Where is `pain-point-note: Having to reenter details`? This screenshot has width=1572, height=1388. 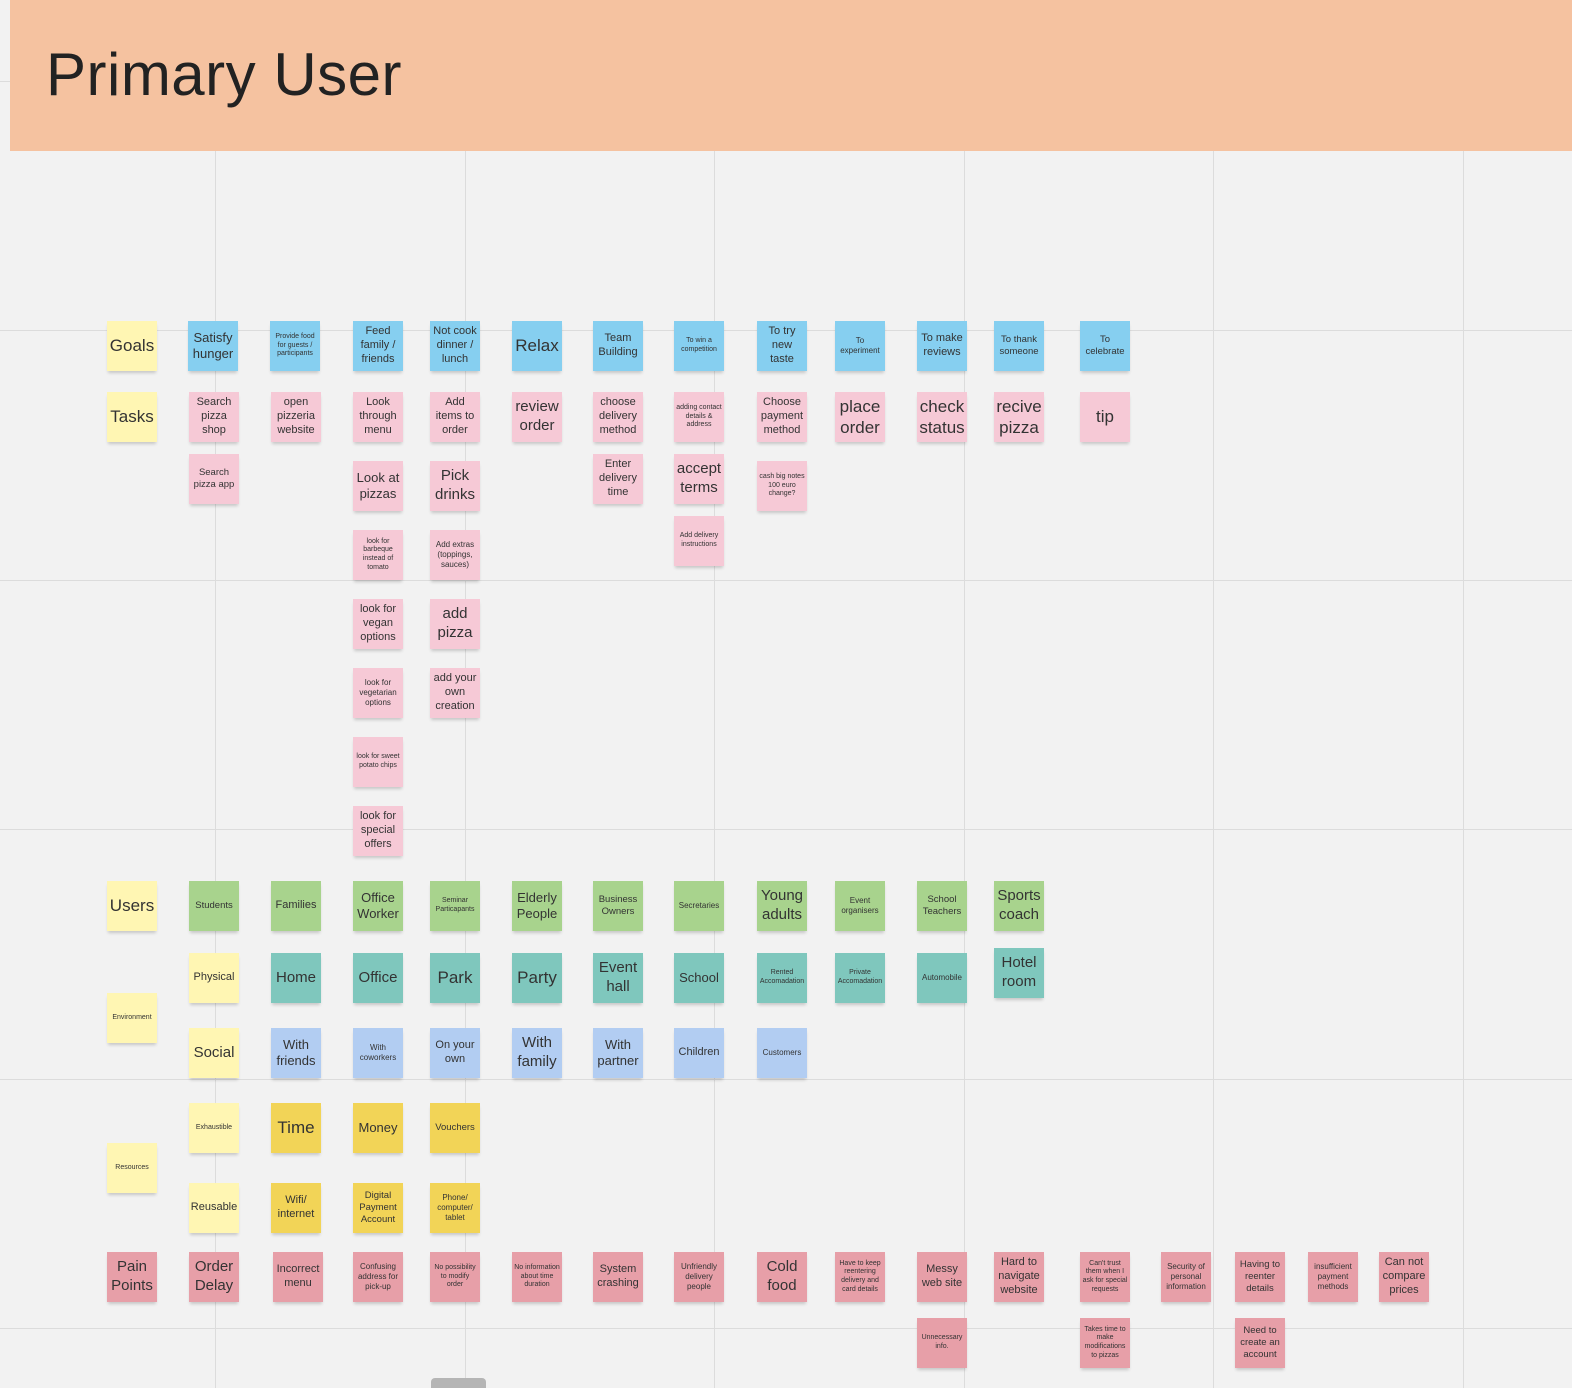 pain-point-note: Having to reenter details is located at coordinates (1260, 1277).